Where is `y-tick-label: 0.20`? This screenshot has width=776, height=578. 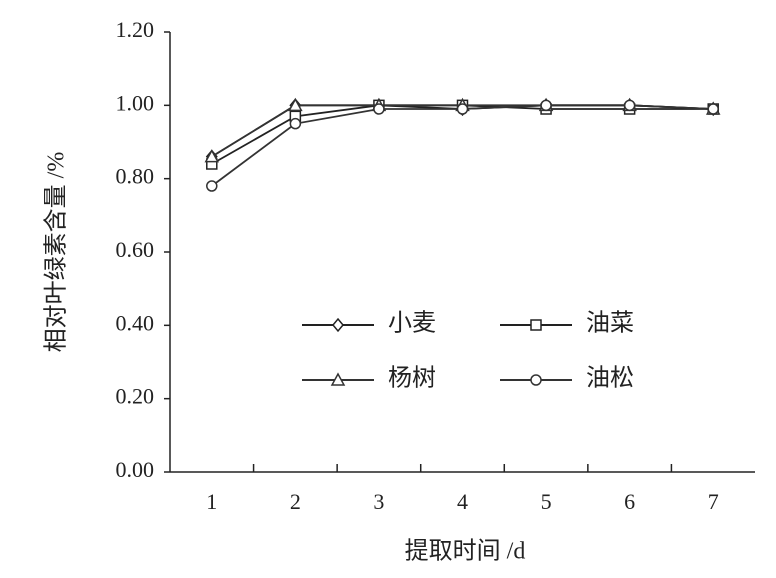 y-tick-label: 0.20 is located at coordinates (135, 396).